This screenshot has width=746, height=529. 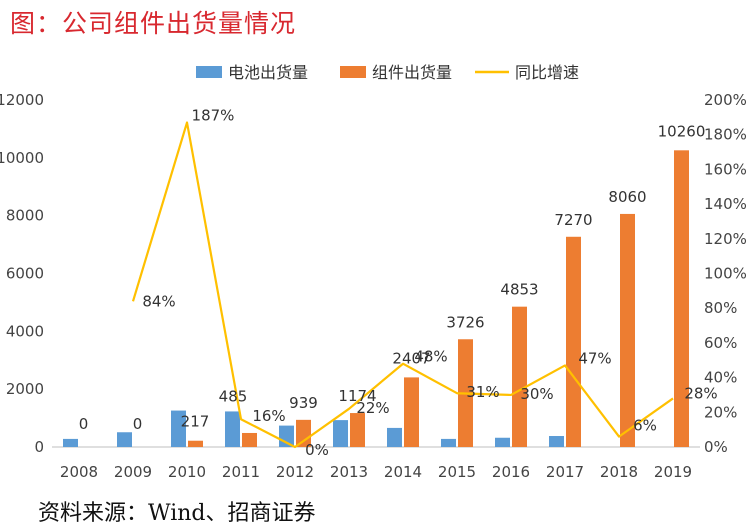 I want to click on y-left-tick-label: 12000, so click(x=22, y=100).